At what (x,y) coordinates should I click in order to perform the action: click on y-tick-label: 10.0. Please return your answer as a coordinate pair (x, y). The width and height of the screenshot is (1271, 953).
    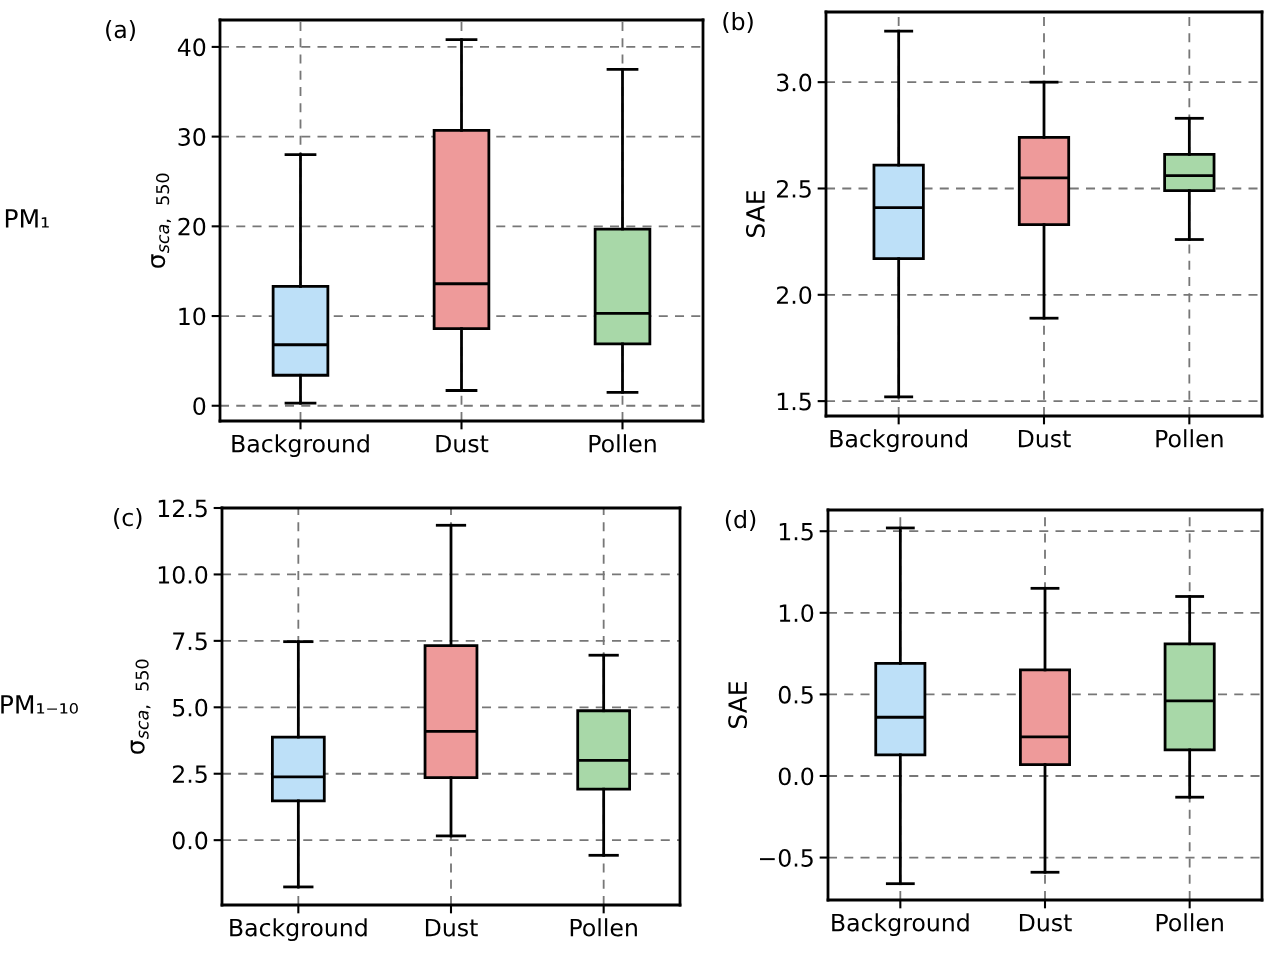
    Looking at the image, I should click on (183, 574).